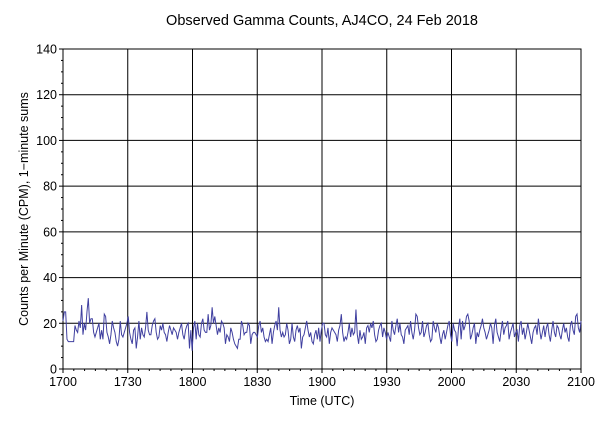  Describe the element at coordinates (50, 278) in the screenshot. I see `y-tick-label: 40` at that location.